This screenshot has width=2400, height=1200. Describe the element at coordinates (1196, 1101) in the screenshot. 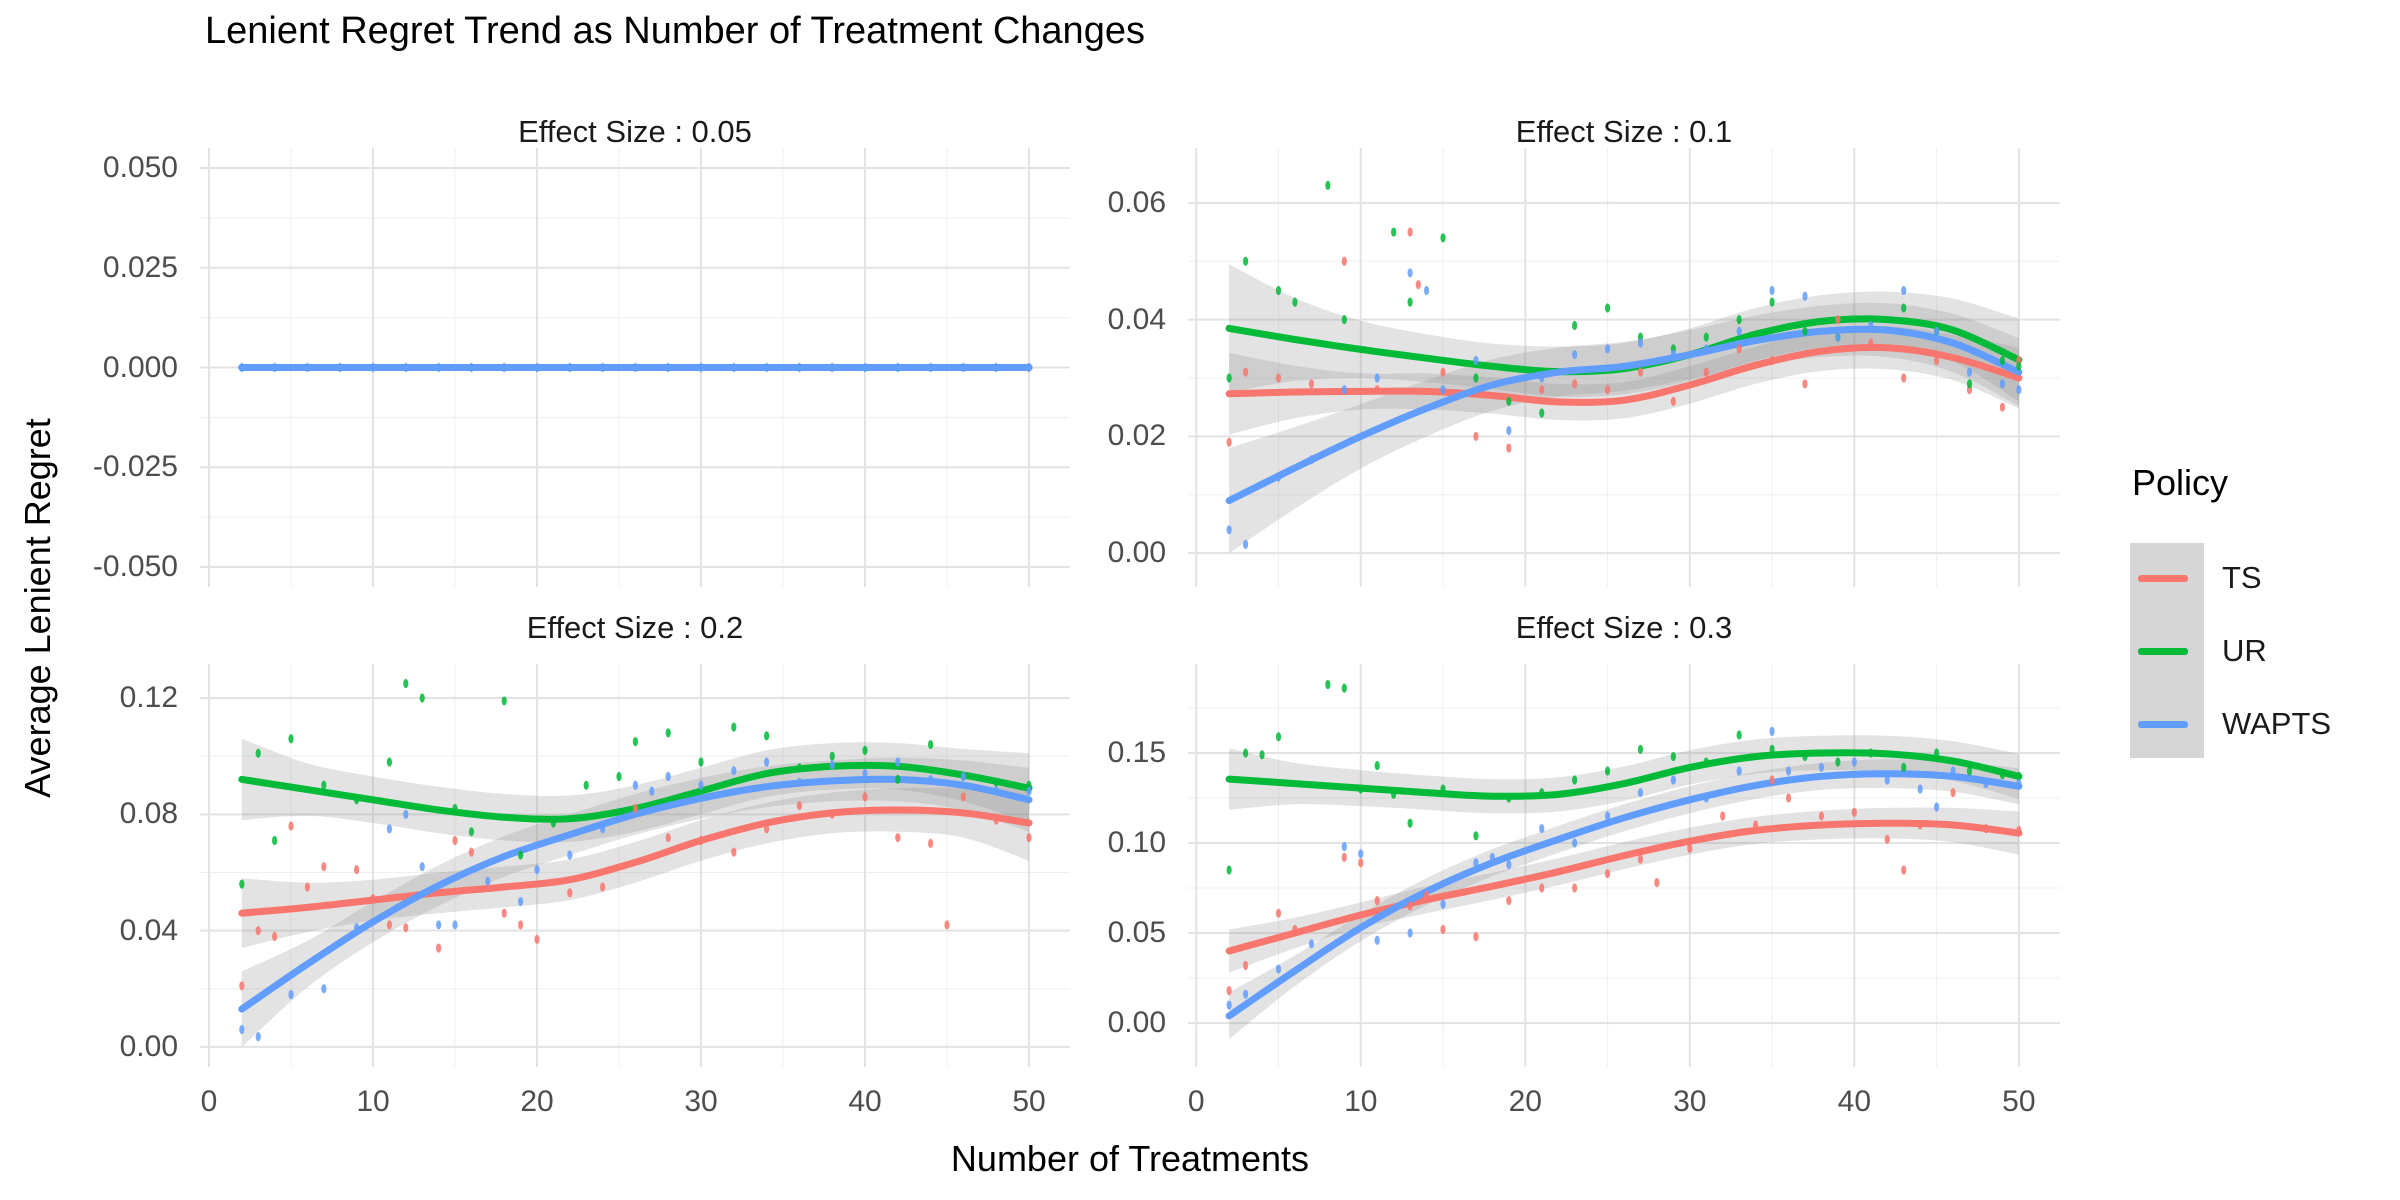

I see `x-tick-label: 0` at that location.